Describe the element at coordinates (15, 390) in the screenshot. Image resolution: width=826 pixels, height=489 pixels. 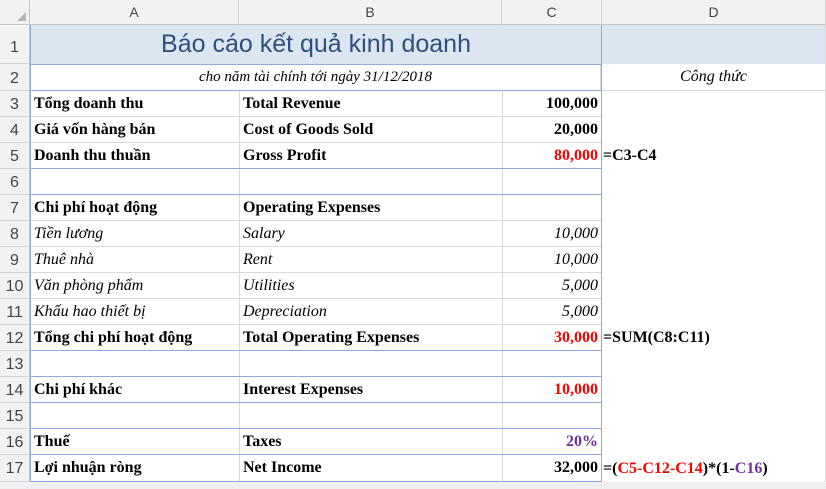
I see `row-header-14: 14` at that location.